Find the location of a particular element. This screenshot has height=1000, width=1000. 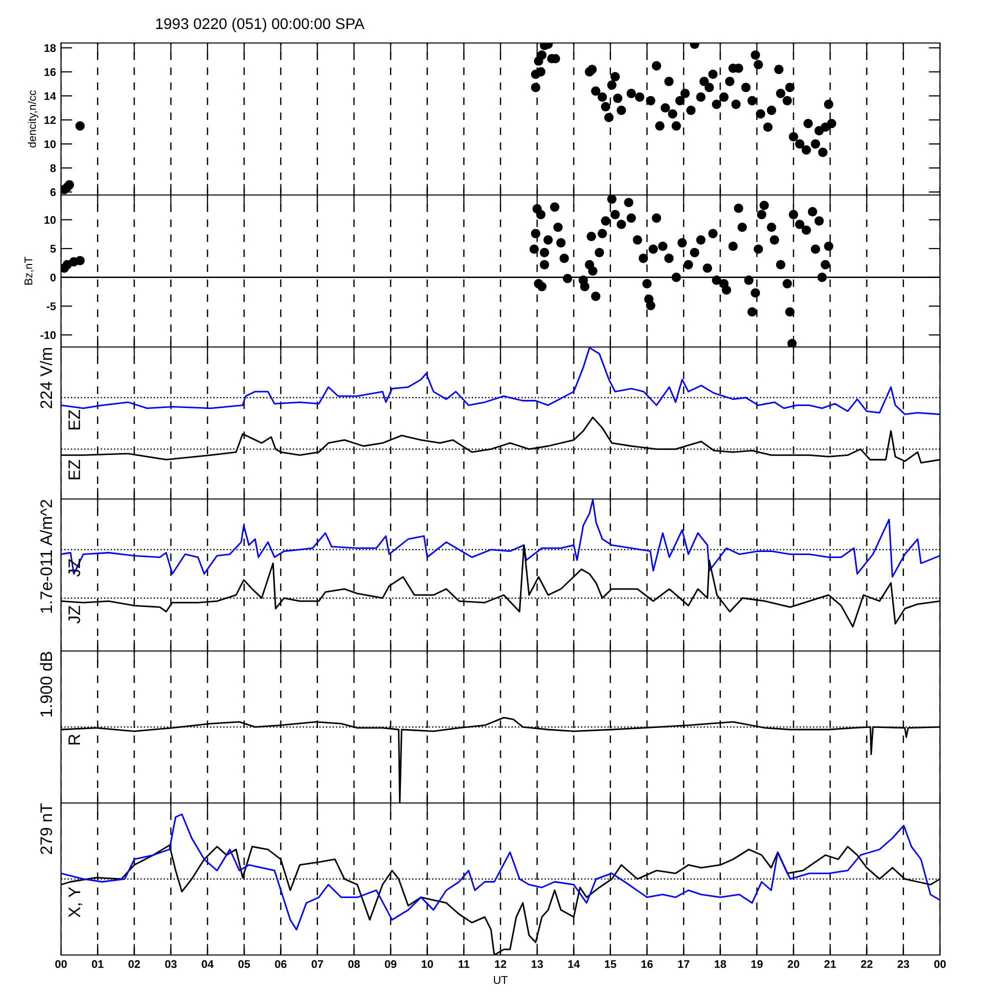

x-tick-label: 09 is located at coordinates (390, 964).